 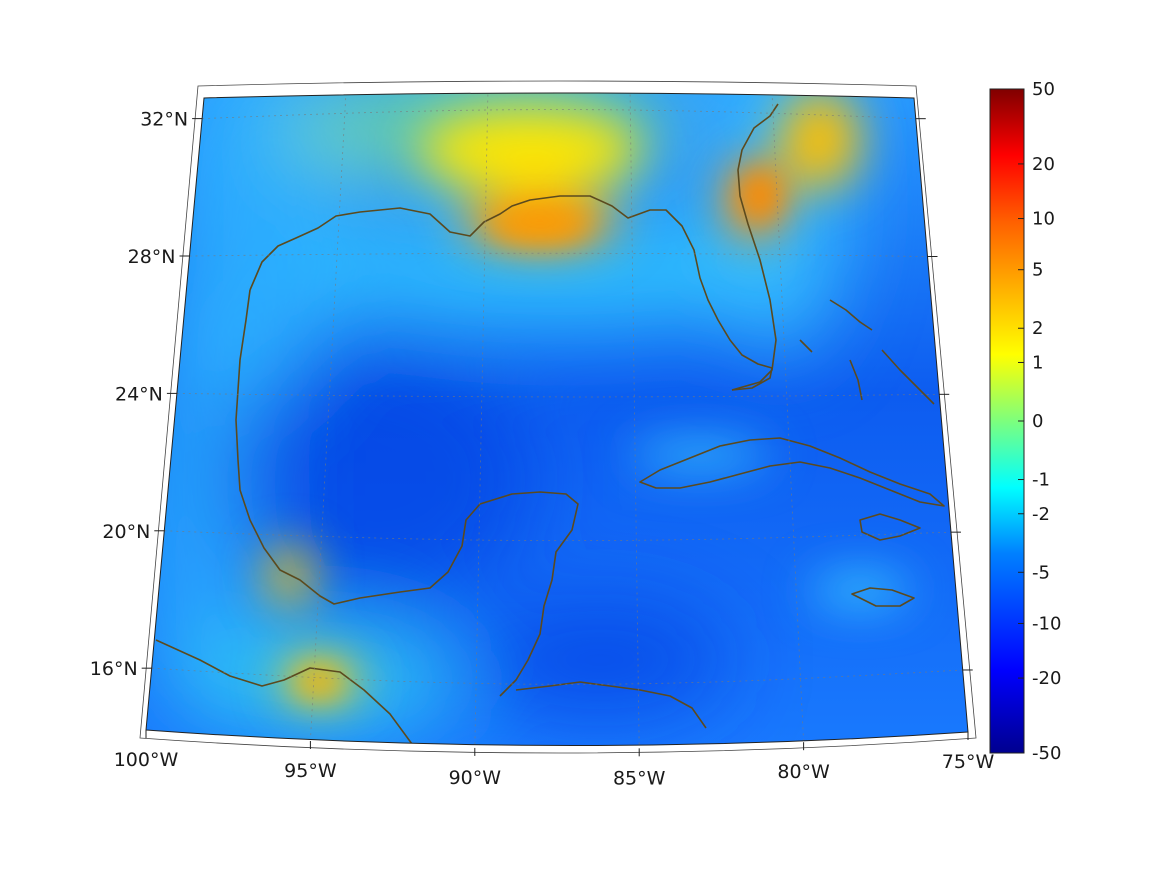 What do you see at coordinates (1046, 753) in the screenshot?
I see `colorbar-tick-label: -50` at bounding box center [1046, 753].